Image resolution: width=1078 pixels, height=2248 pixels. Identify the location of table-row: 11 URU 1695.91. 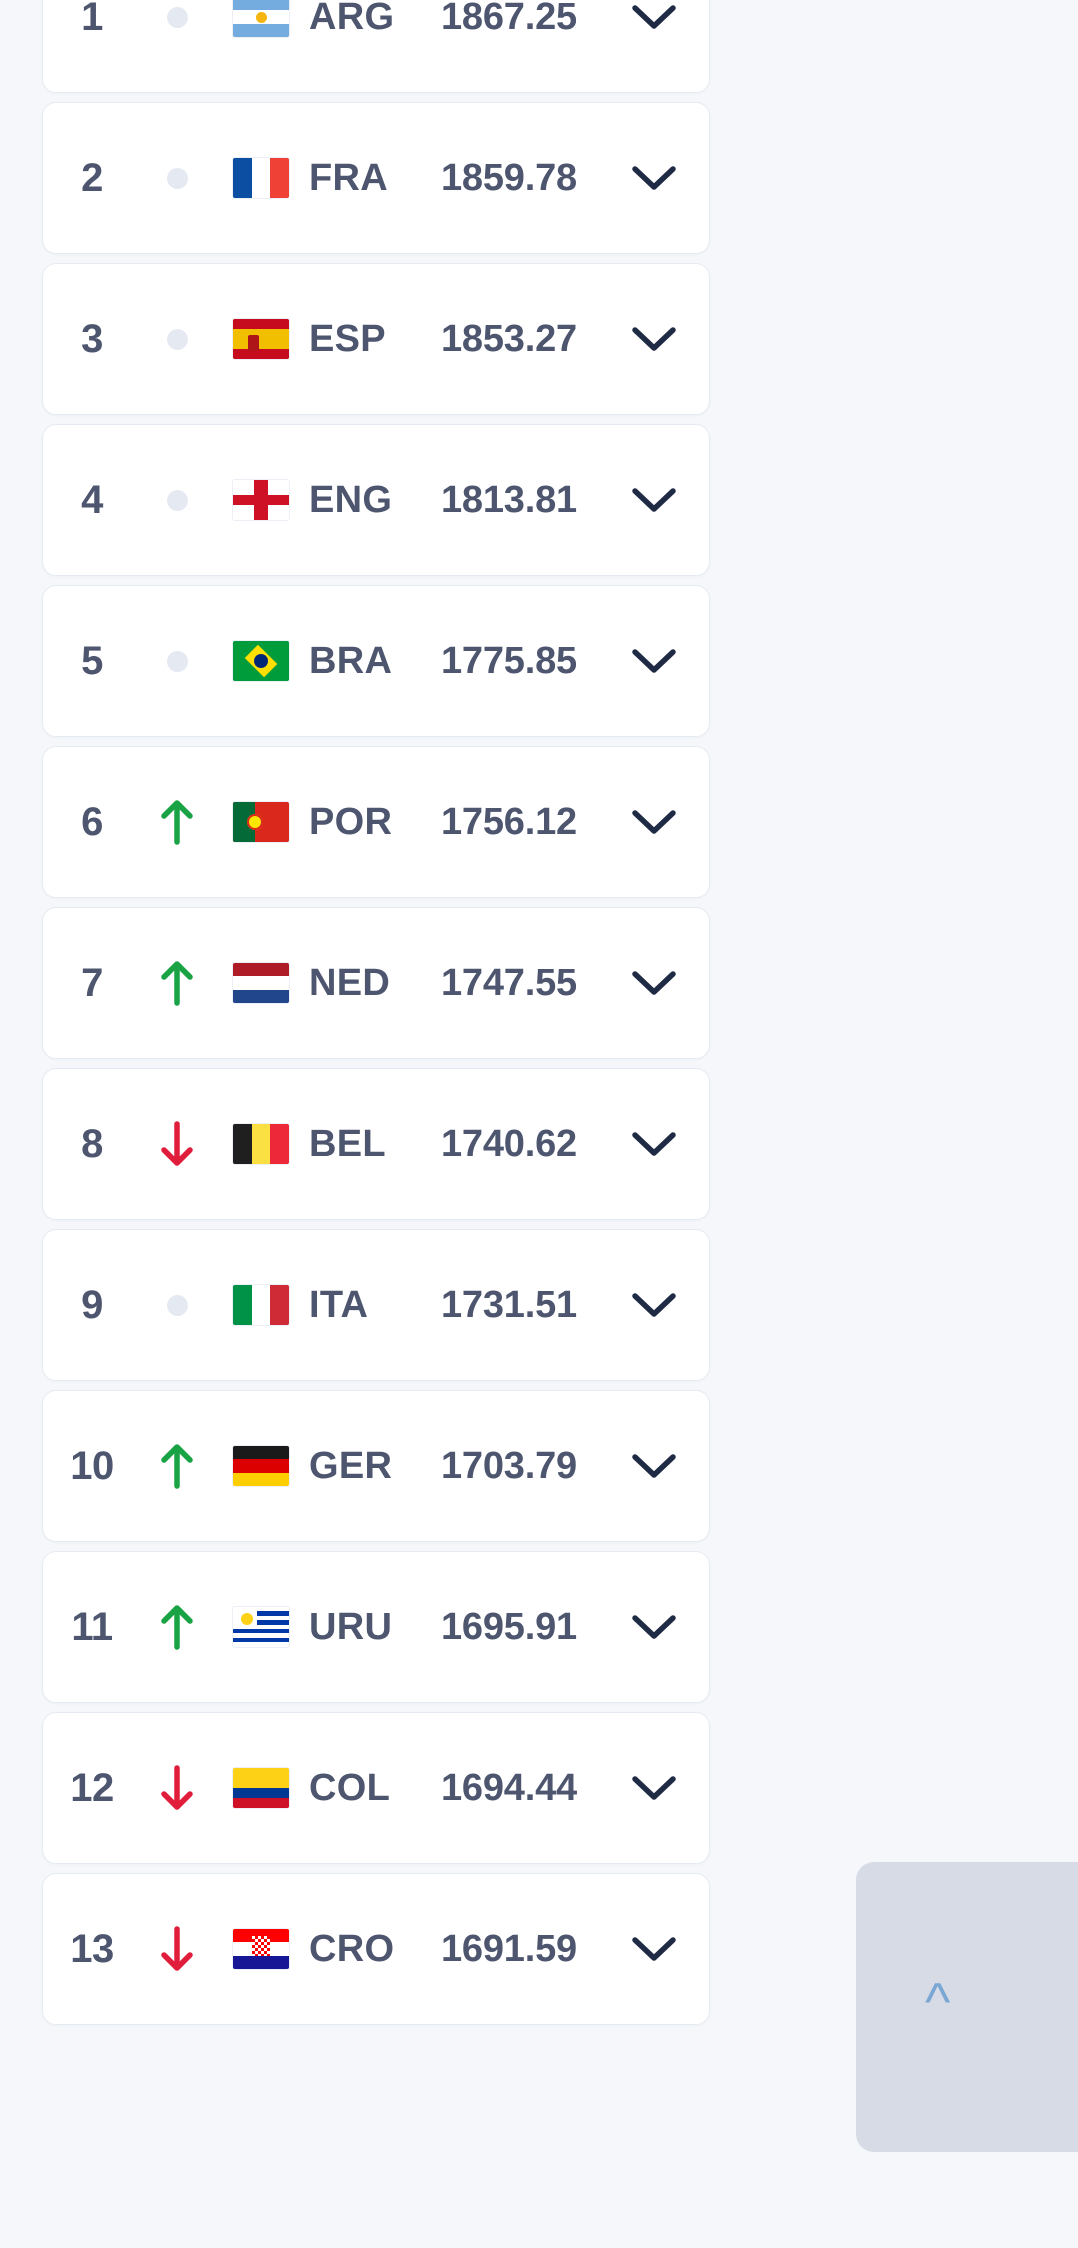
(376, 1627).